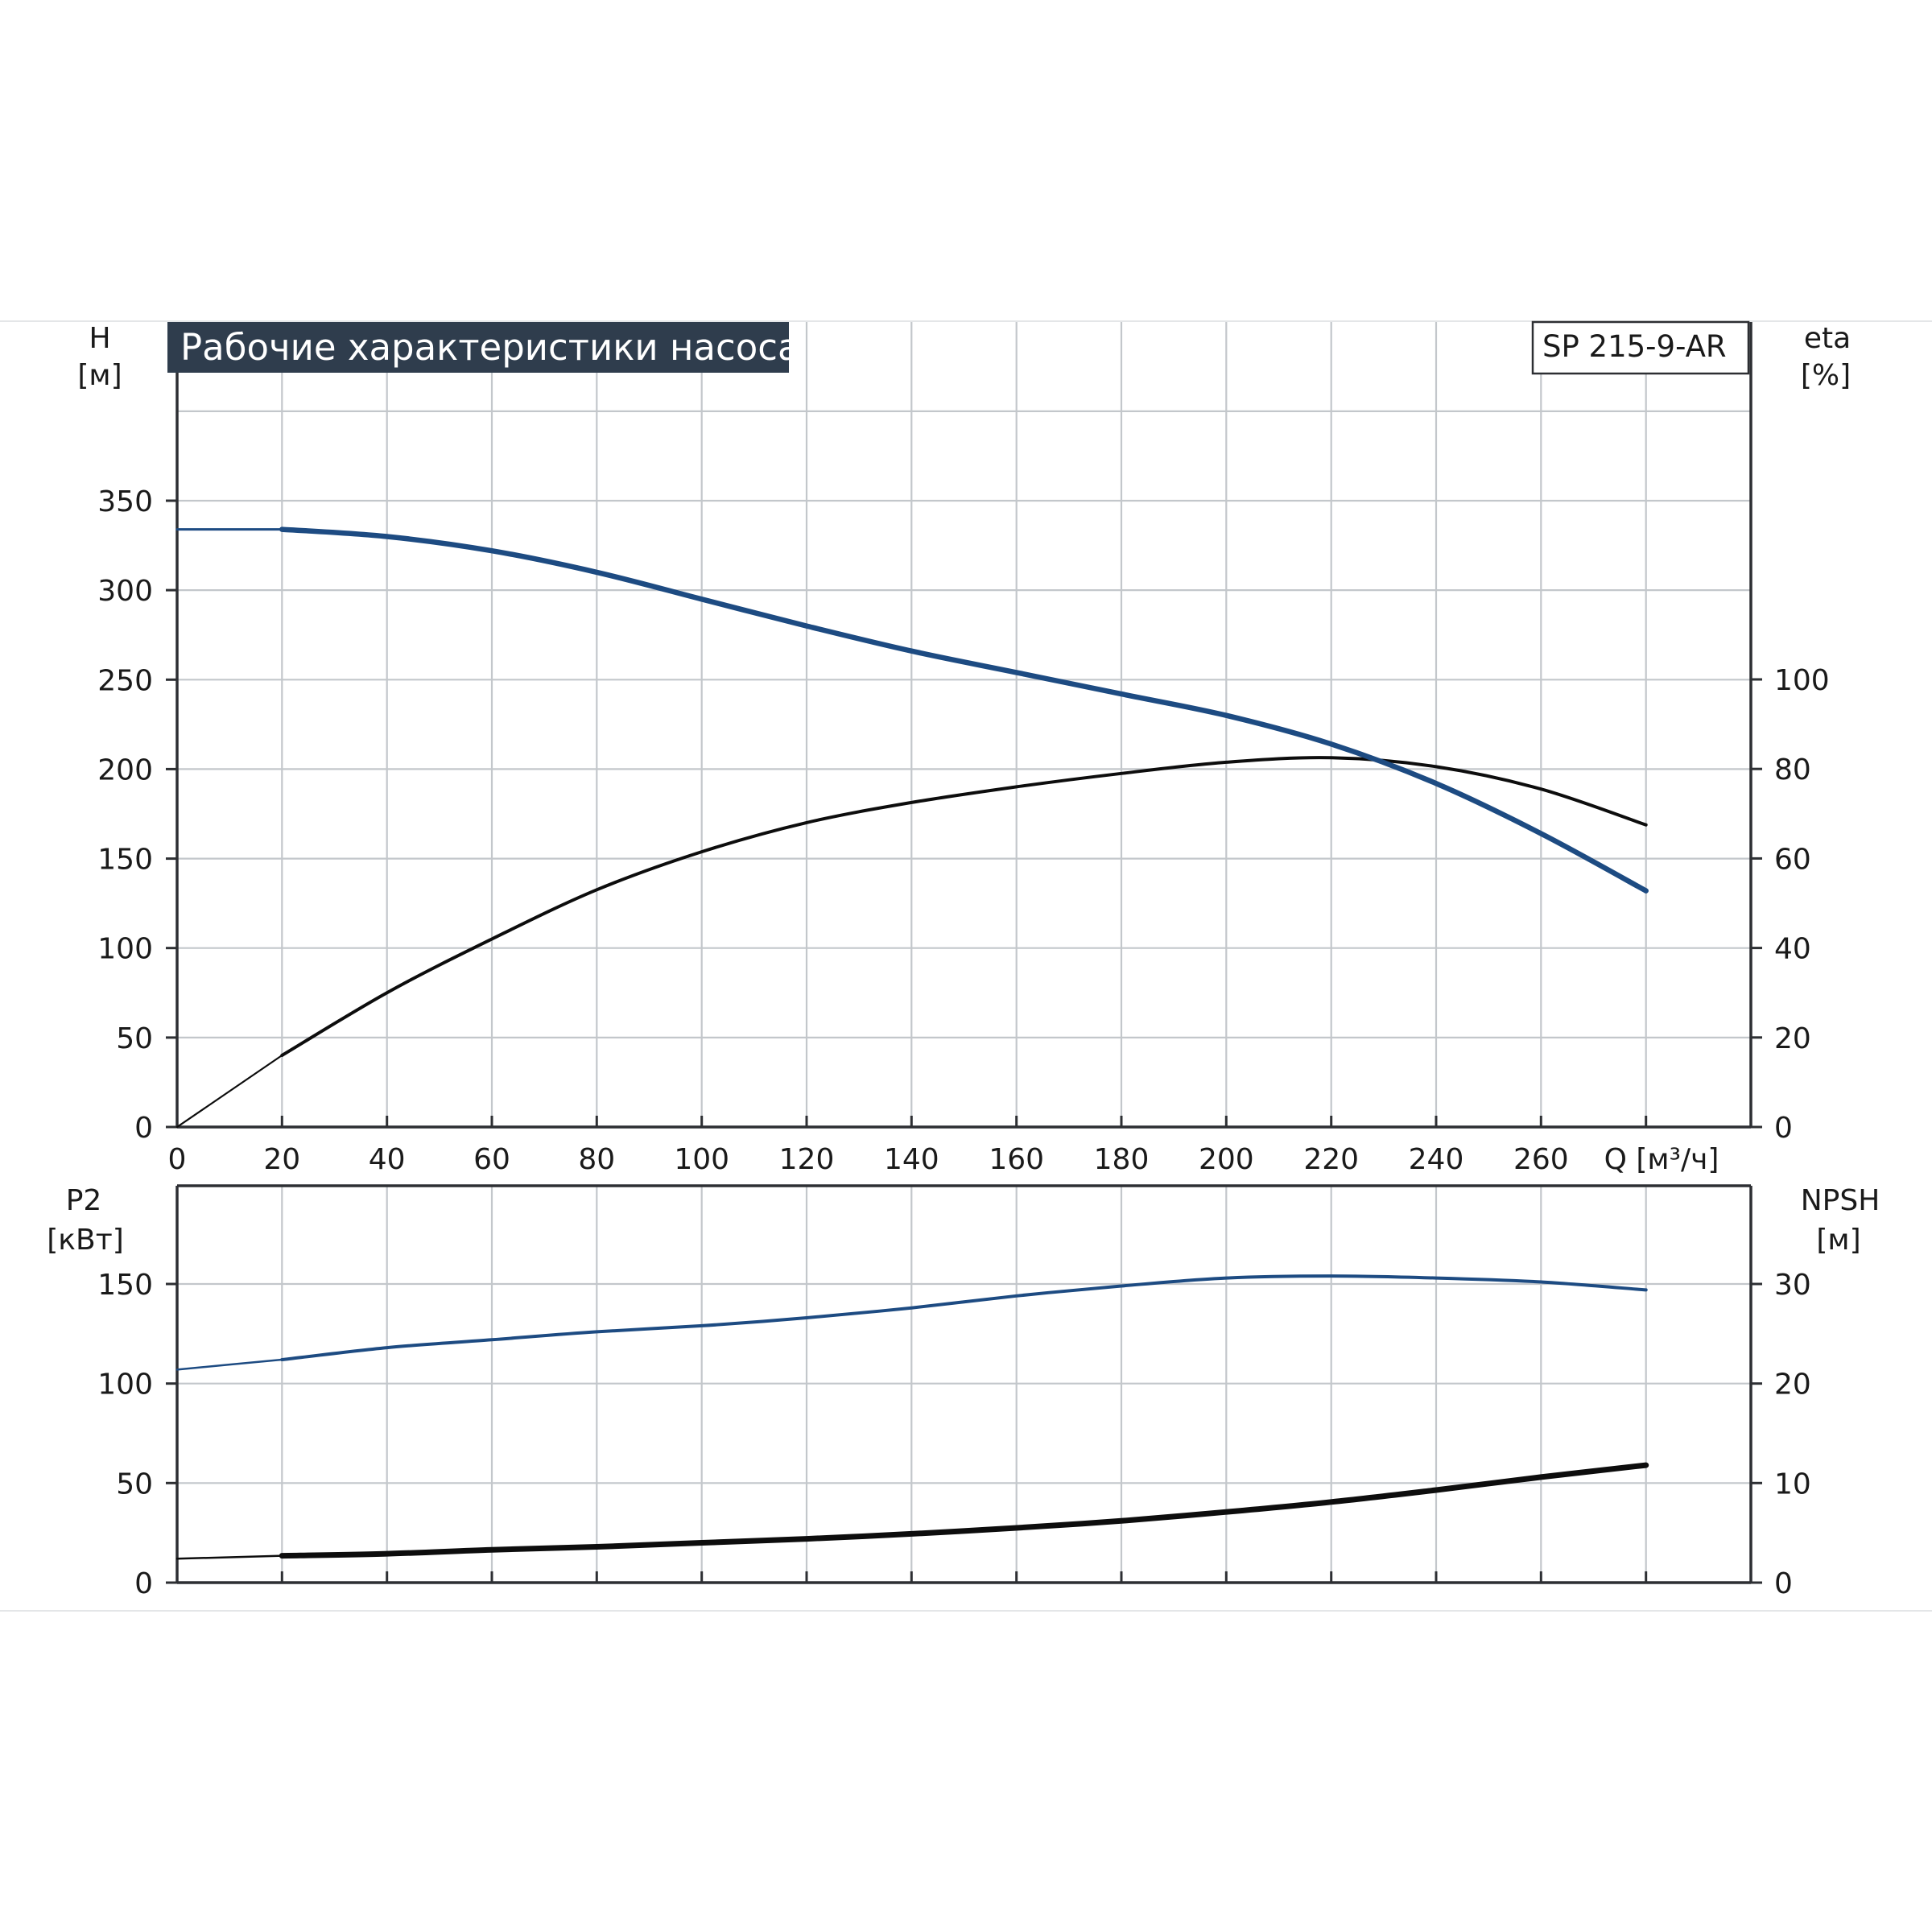 This screenshot has width=1932, height=1932. What do you see at coordinates (1783, 1128) in the screenshot?
I see `eta-tick-label: 0` at bounding box center [1783, 1128].